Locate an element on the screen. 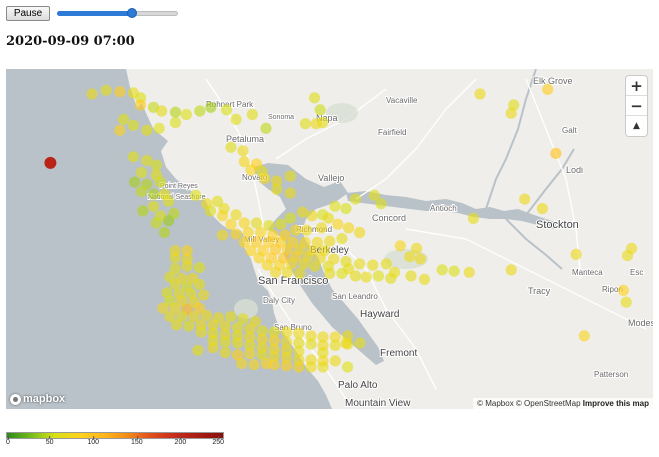 The width and height of the screenshot is (659, 457). time-slider is located at coordinates (117, 13).